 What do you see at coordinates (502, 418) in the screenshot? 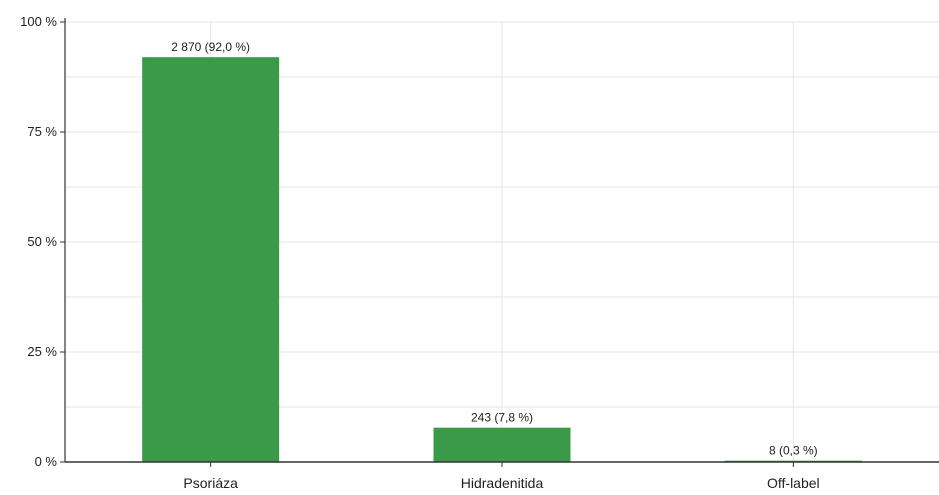
I see `data-label: 243 (7,8 %)` at bounding box center [502, 418].